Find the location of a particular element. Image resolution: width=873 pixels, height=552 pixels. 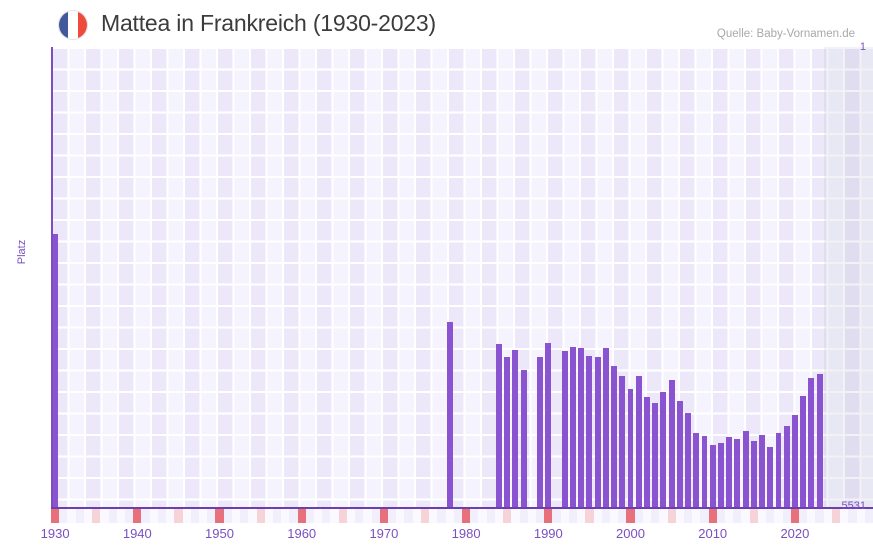

future-region-shade is located at coordinates (848, 277).